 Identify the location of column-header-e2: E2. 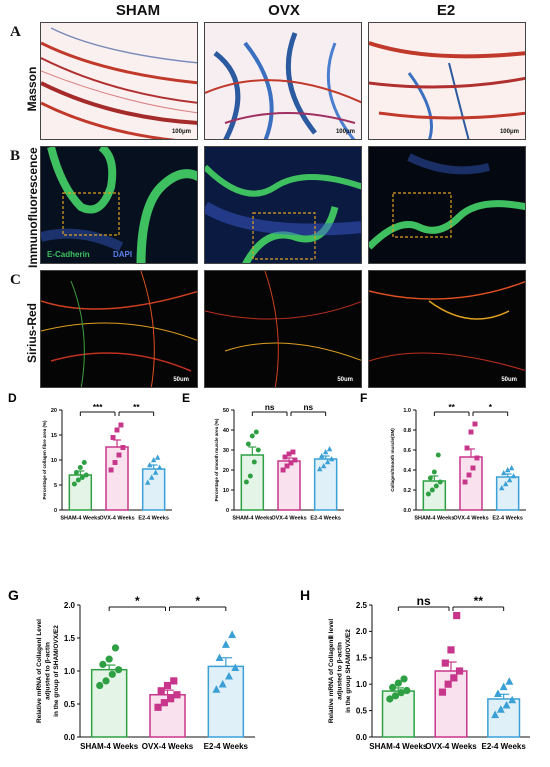
(446, 10).